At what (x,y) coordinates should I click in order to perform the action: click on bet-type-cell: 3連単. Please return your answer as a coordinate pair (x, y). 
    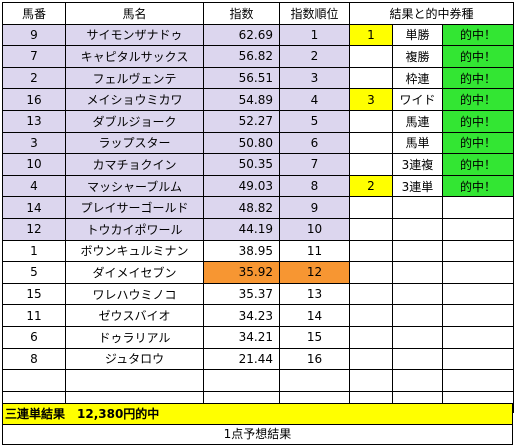
    Looking at the image, I should click on (417, 186).